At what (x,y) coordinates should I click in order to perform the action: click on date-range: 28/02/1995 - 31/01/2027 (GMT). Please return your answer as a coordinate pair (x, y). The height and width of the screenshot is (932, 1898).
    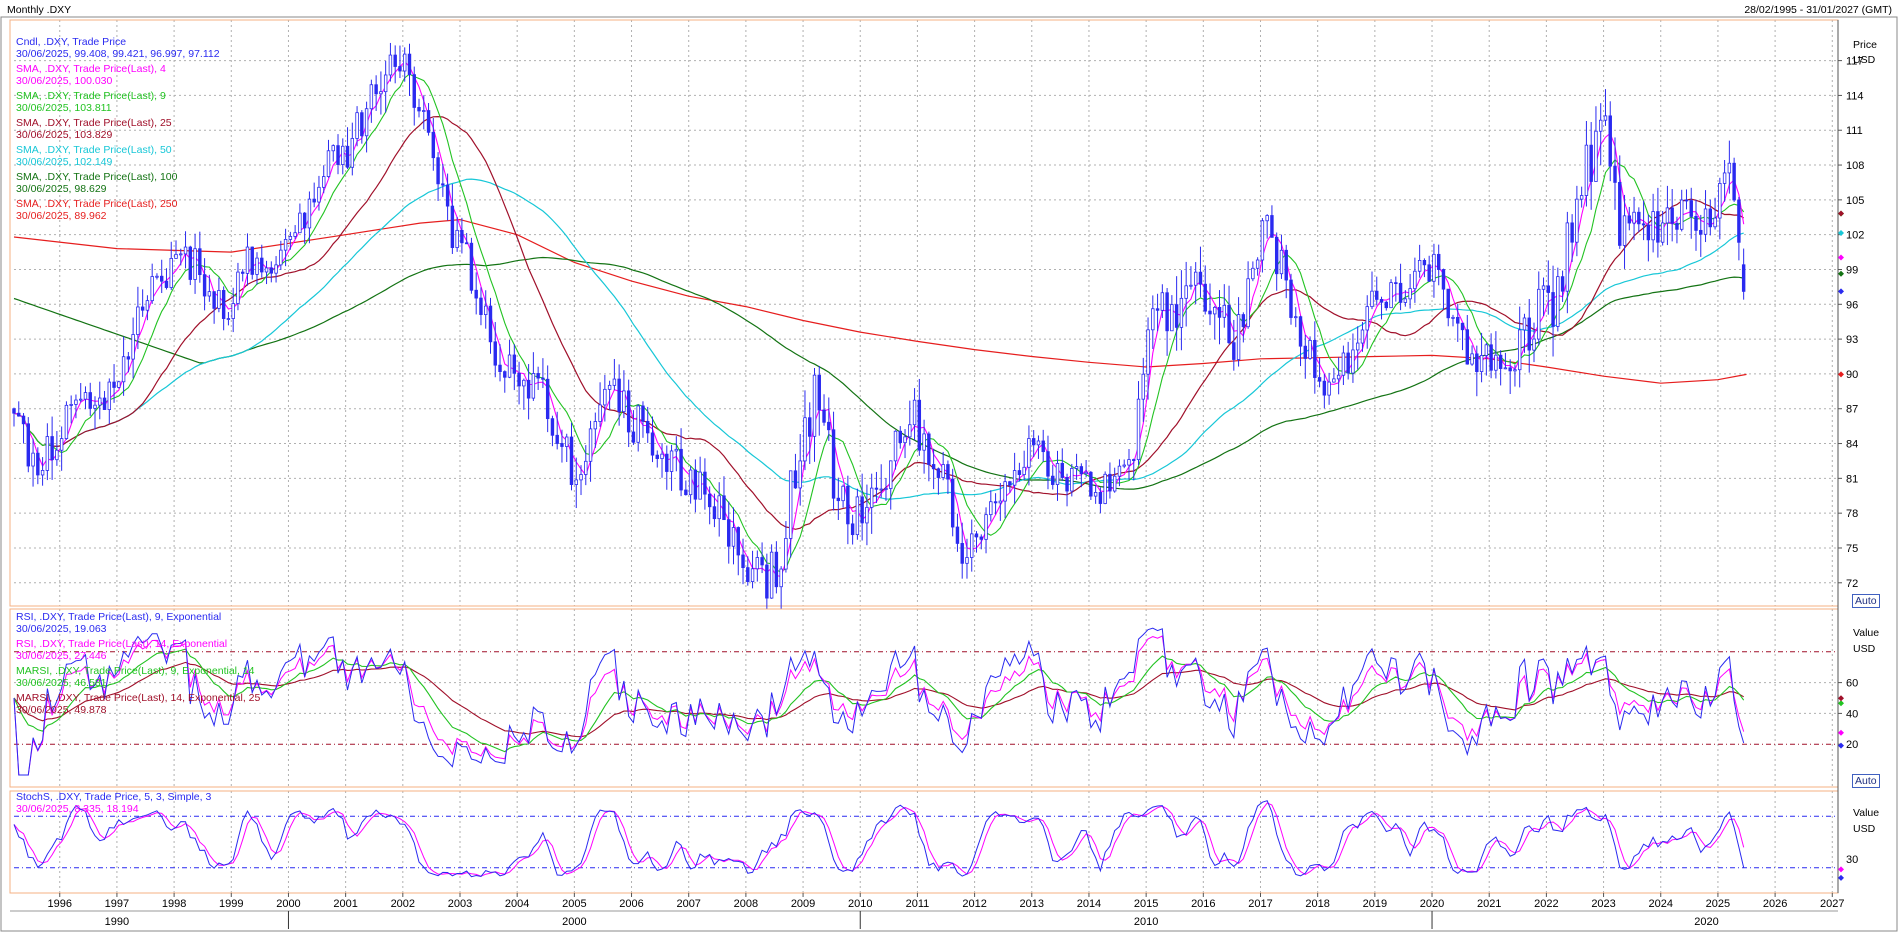
    Looking at the image, I should click on (1818, 10).